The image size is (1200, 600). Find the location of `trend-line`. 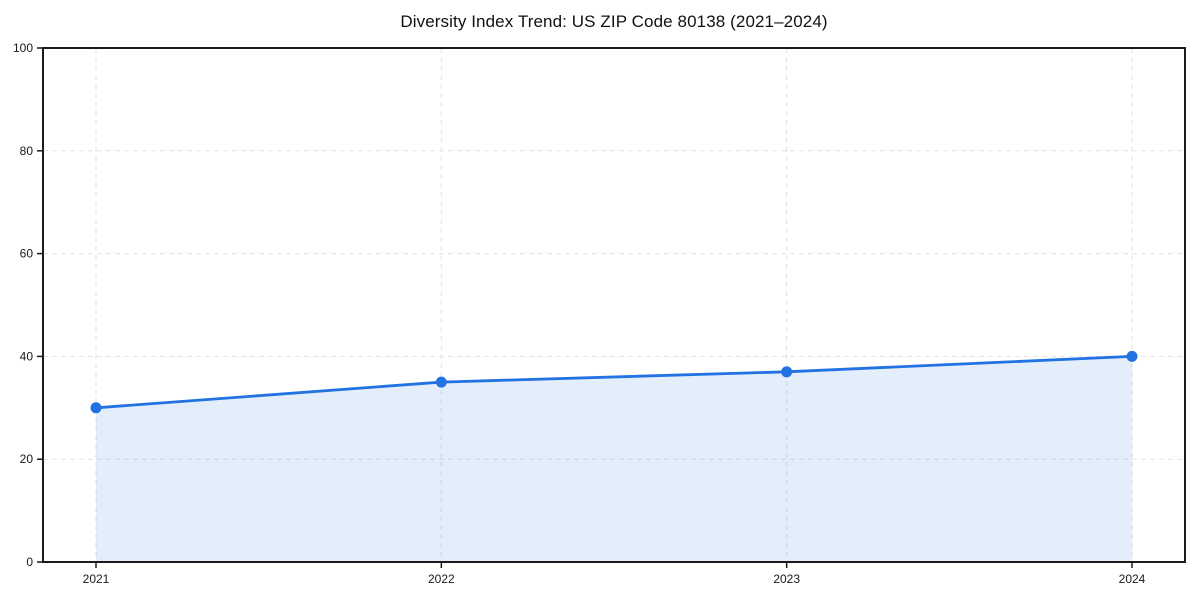

trend-line is located at coordinates (614, 382).